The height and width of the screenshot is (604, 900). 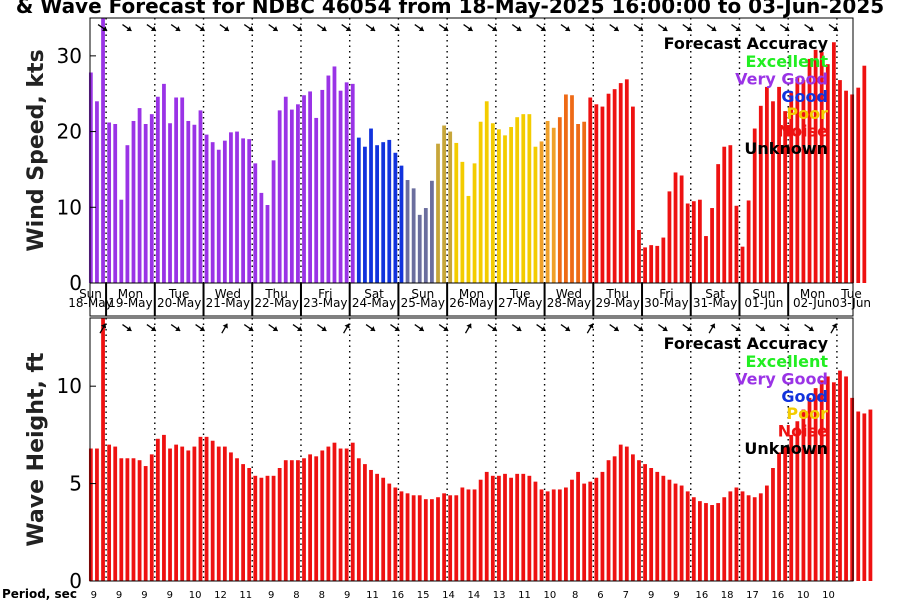 I want to click on legend-entry: Unknown, so click(x=786, y=148).